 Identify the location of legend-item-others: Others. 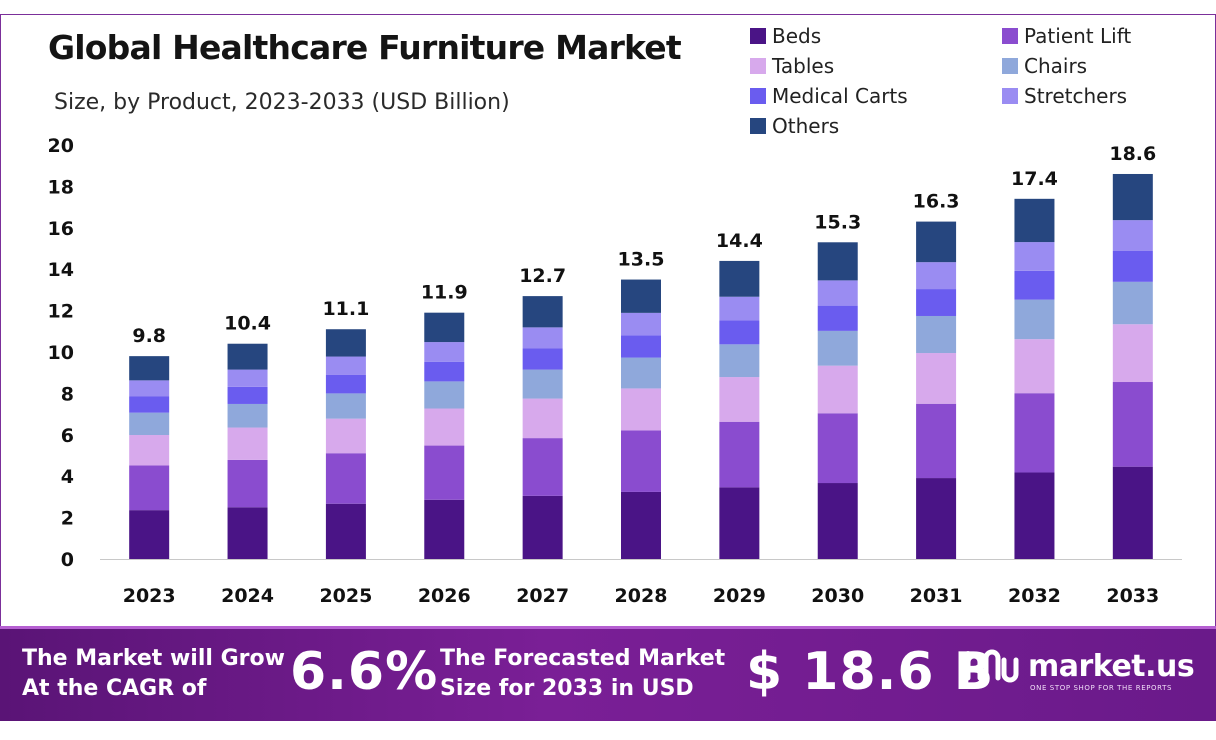
(794, 126).